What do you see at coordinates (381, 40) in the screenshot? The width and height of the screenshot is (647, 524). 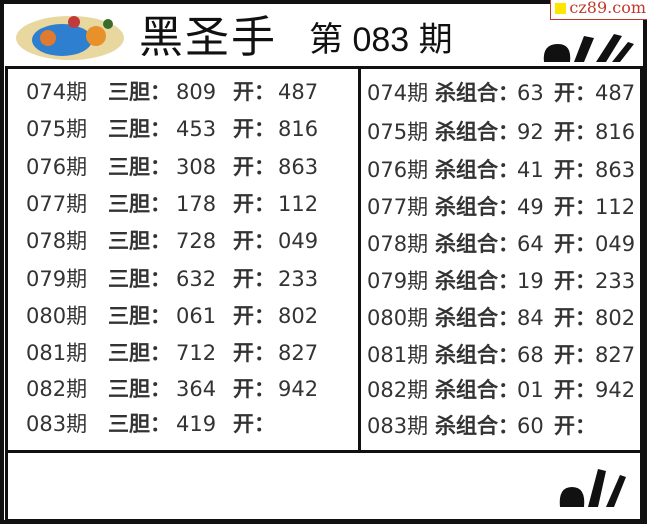 I see `issue-number: 第 083 期` at bounding box center [381, 40].